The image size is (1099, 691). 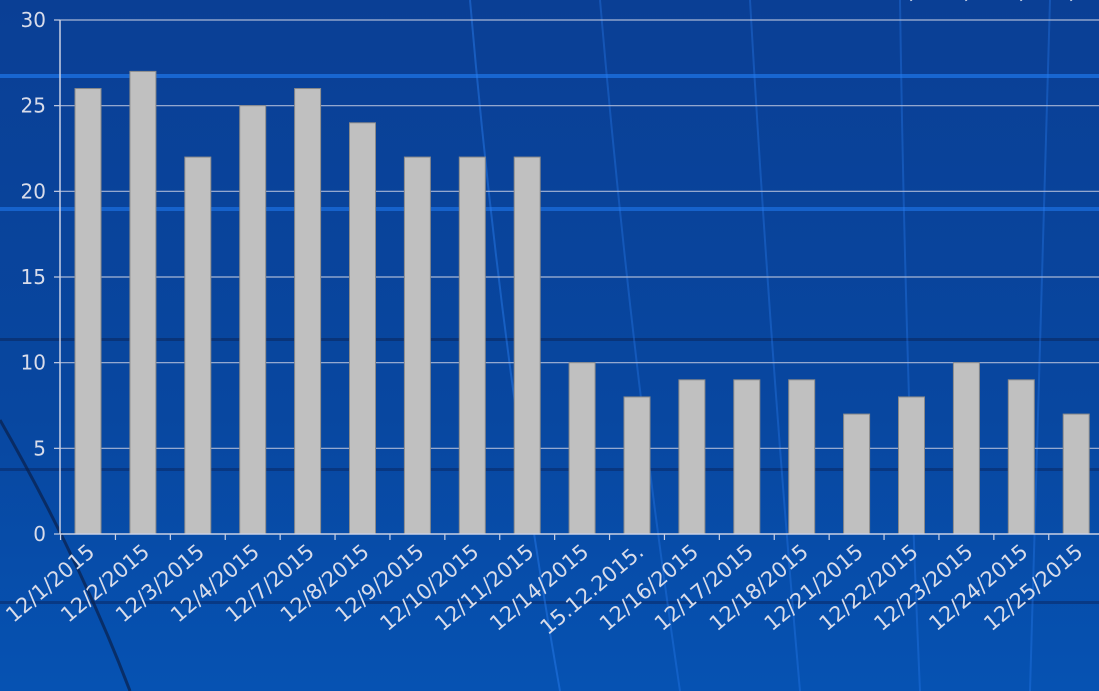 I want to click on y-tick-label: 10, so click(x=33, y=363).